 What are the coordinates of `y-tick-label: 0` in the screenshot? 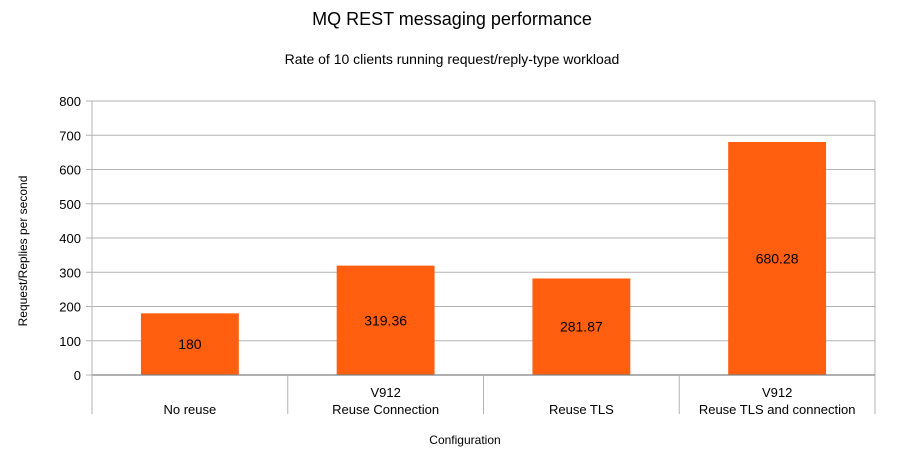 It's located at (77, 375).